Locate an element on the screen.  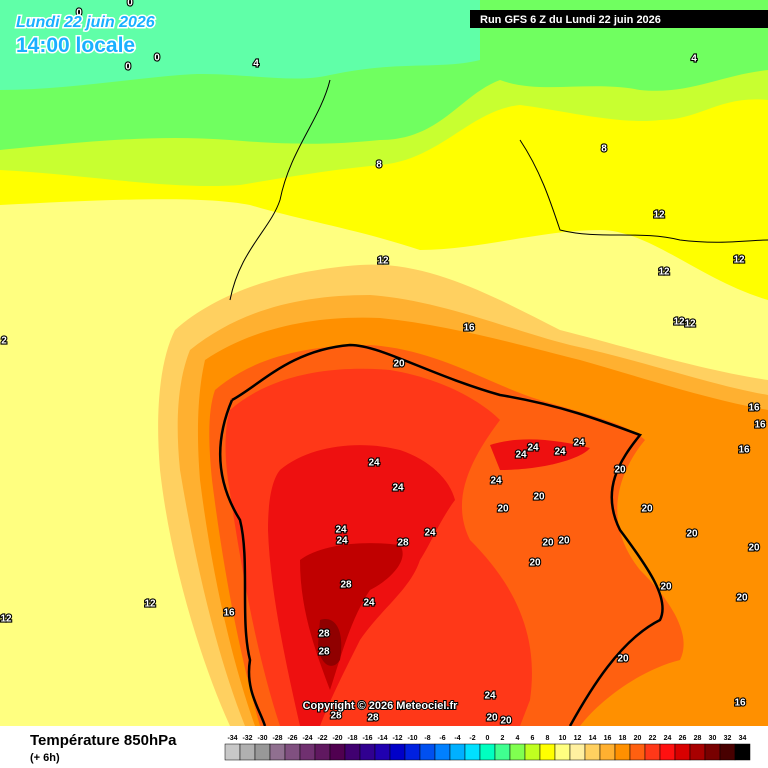
legend-label: -24 is located at coordinates (307, 738).